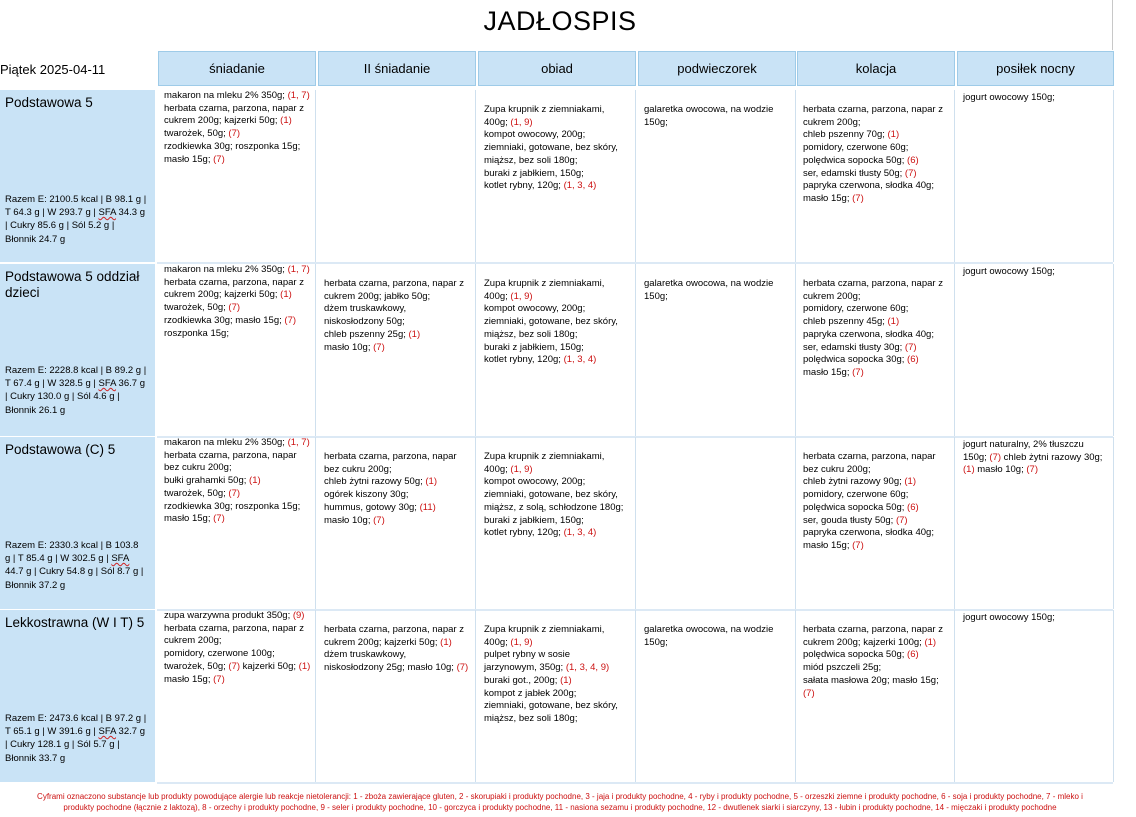 The image size is (1136, 817). What do you see at coordinates (130, 384) in the screenshot?
I see `totals-text: 36.7 g` at bounding box center [130, 384].